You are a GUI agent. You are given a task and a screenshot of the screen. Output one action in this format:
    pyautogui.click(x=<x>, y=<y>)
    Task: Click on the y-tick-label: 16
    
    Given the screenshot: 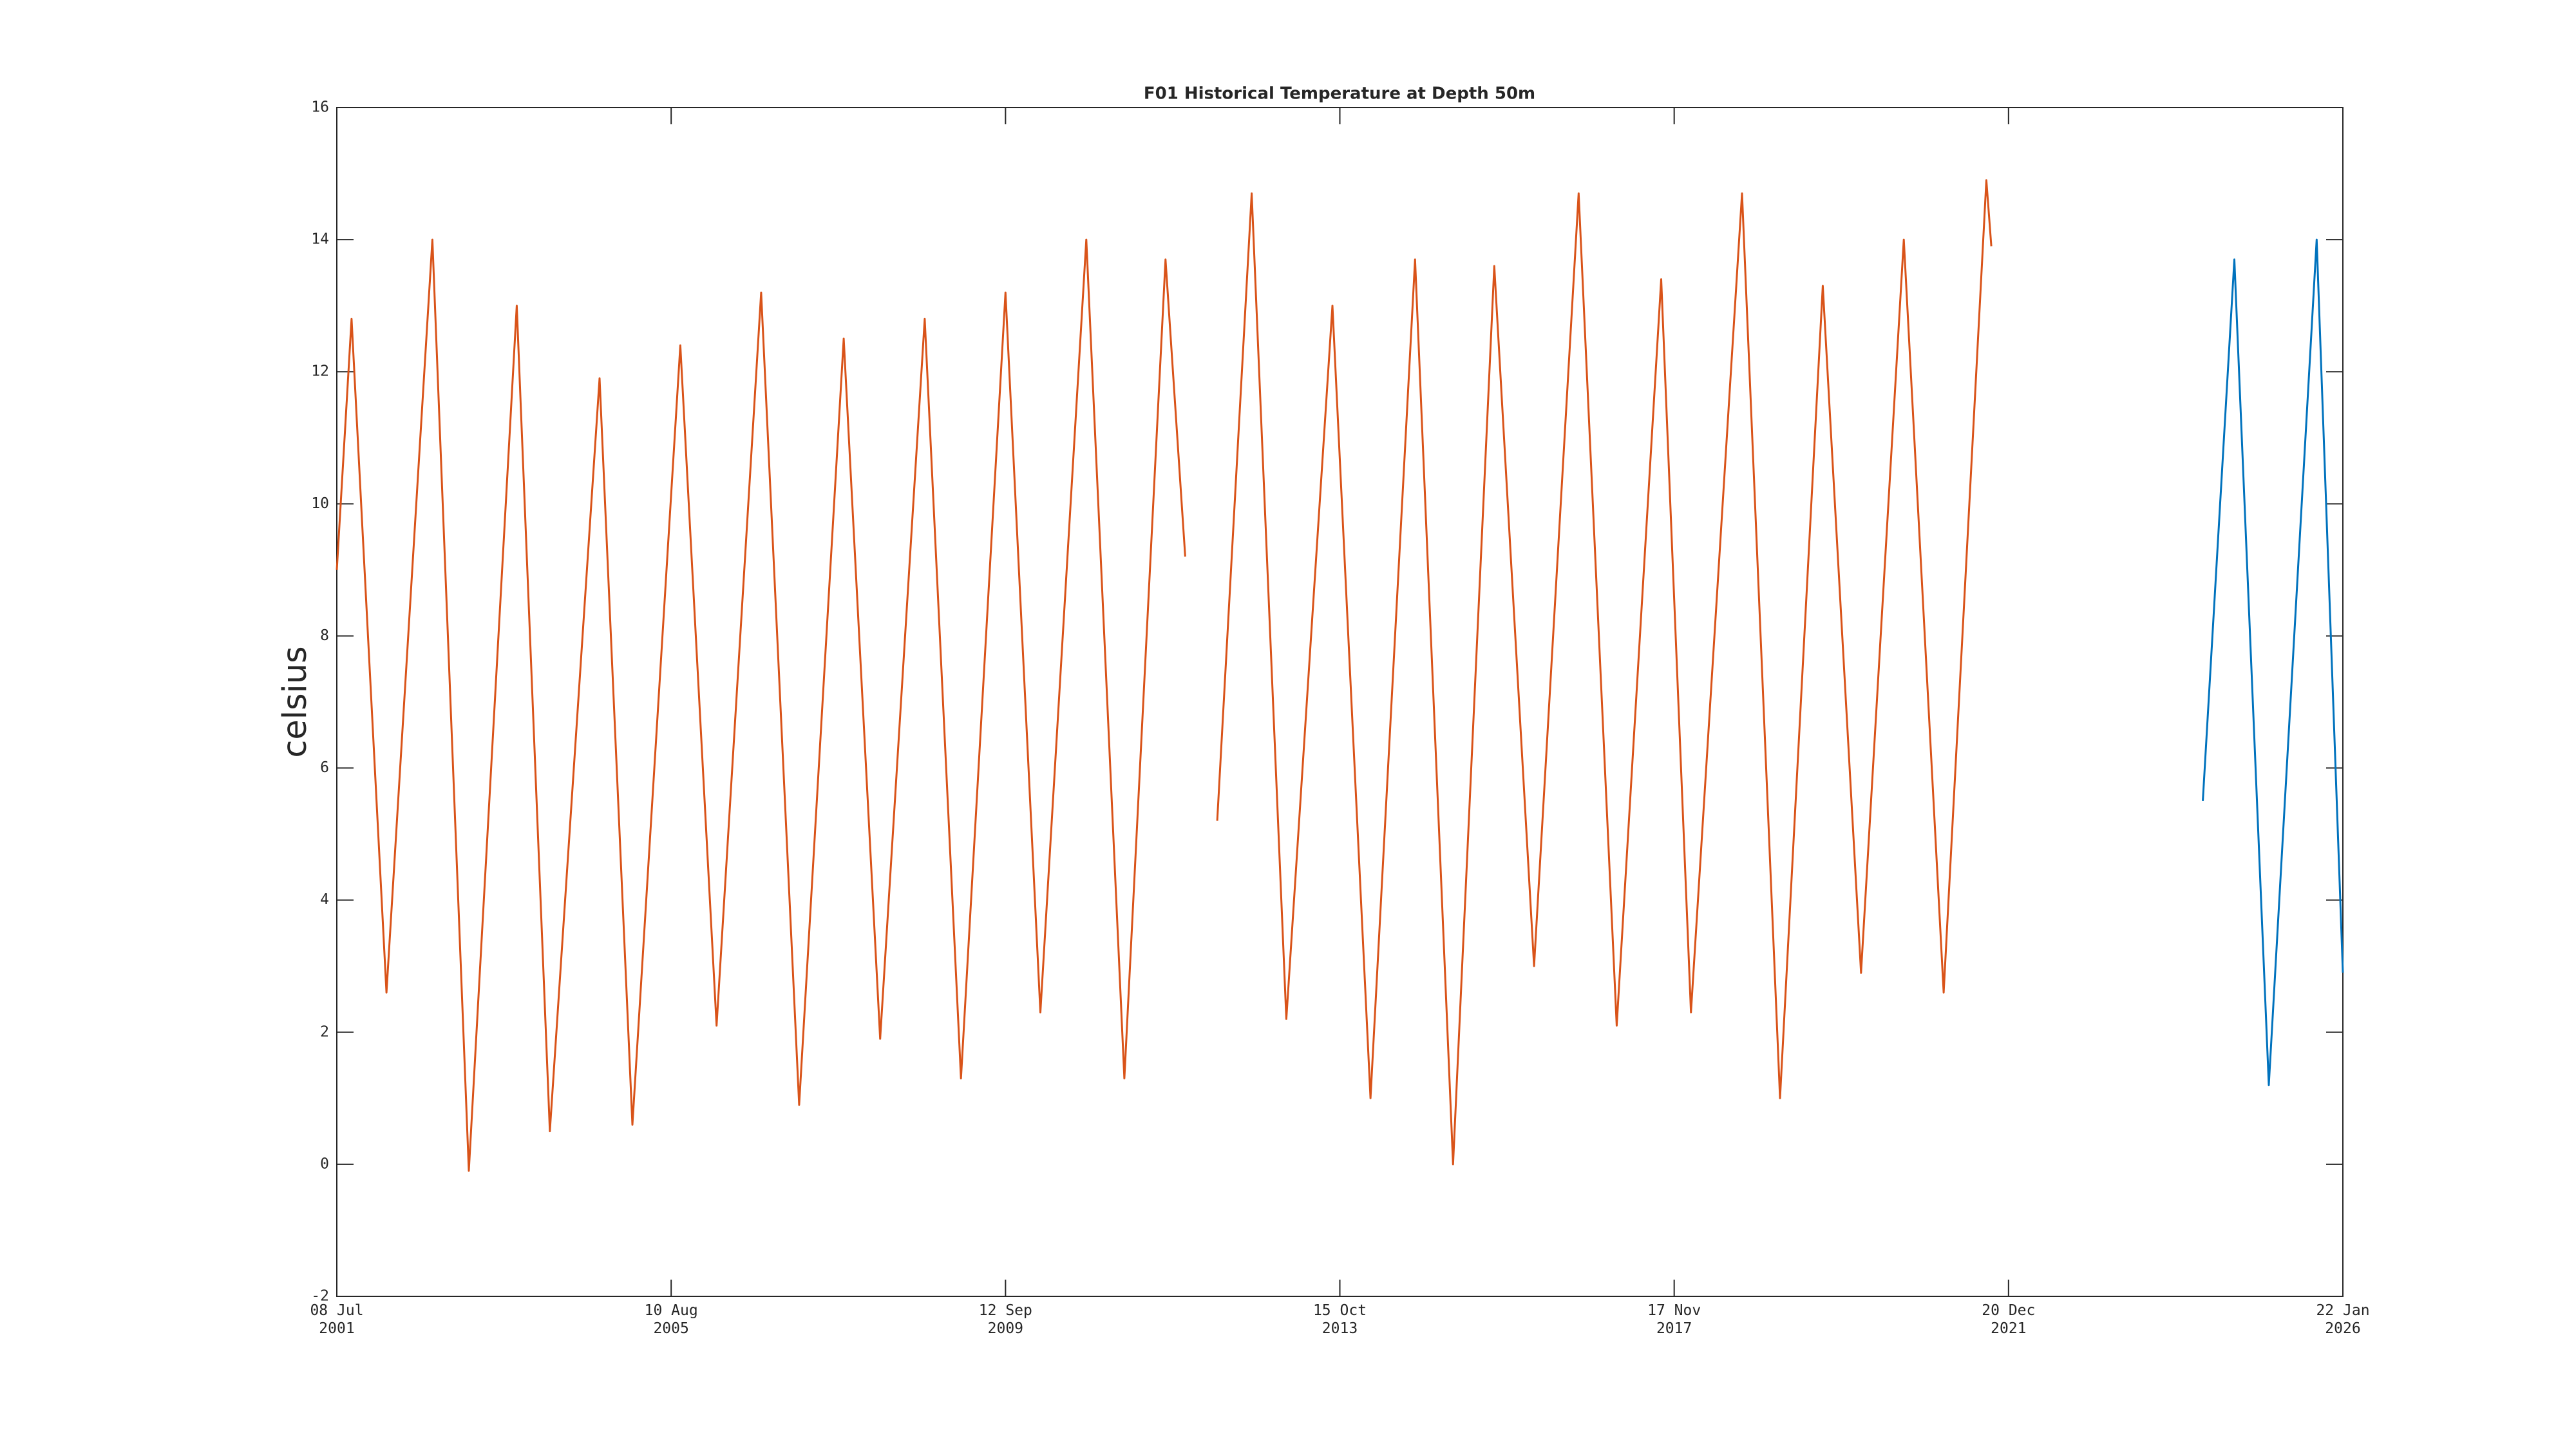 What is the action you would take?
    pyautogui.click(x=320, y=108)
    